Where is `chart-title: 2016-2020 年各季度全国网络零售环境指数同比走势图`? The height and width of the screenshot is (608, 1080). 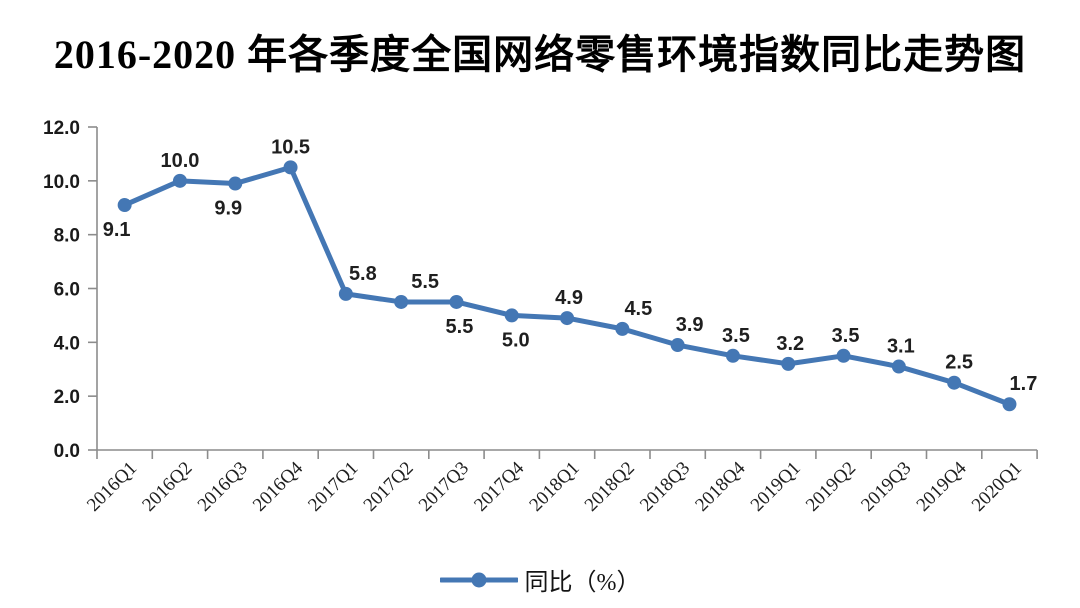 chart-title: 2016-2020 年各季度全国网络零售环境指数同比走势图 is located at coordinates (540, 54).